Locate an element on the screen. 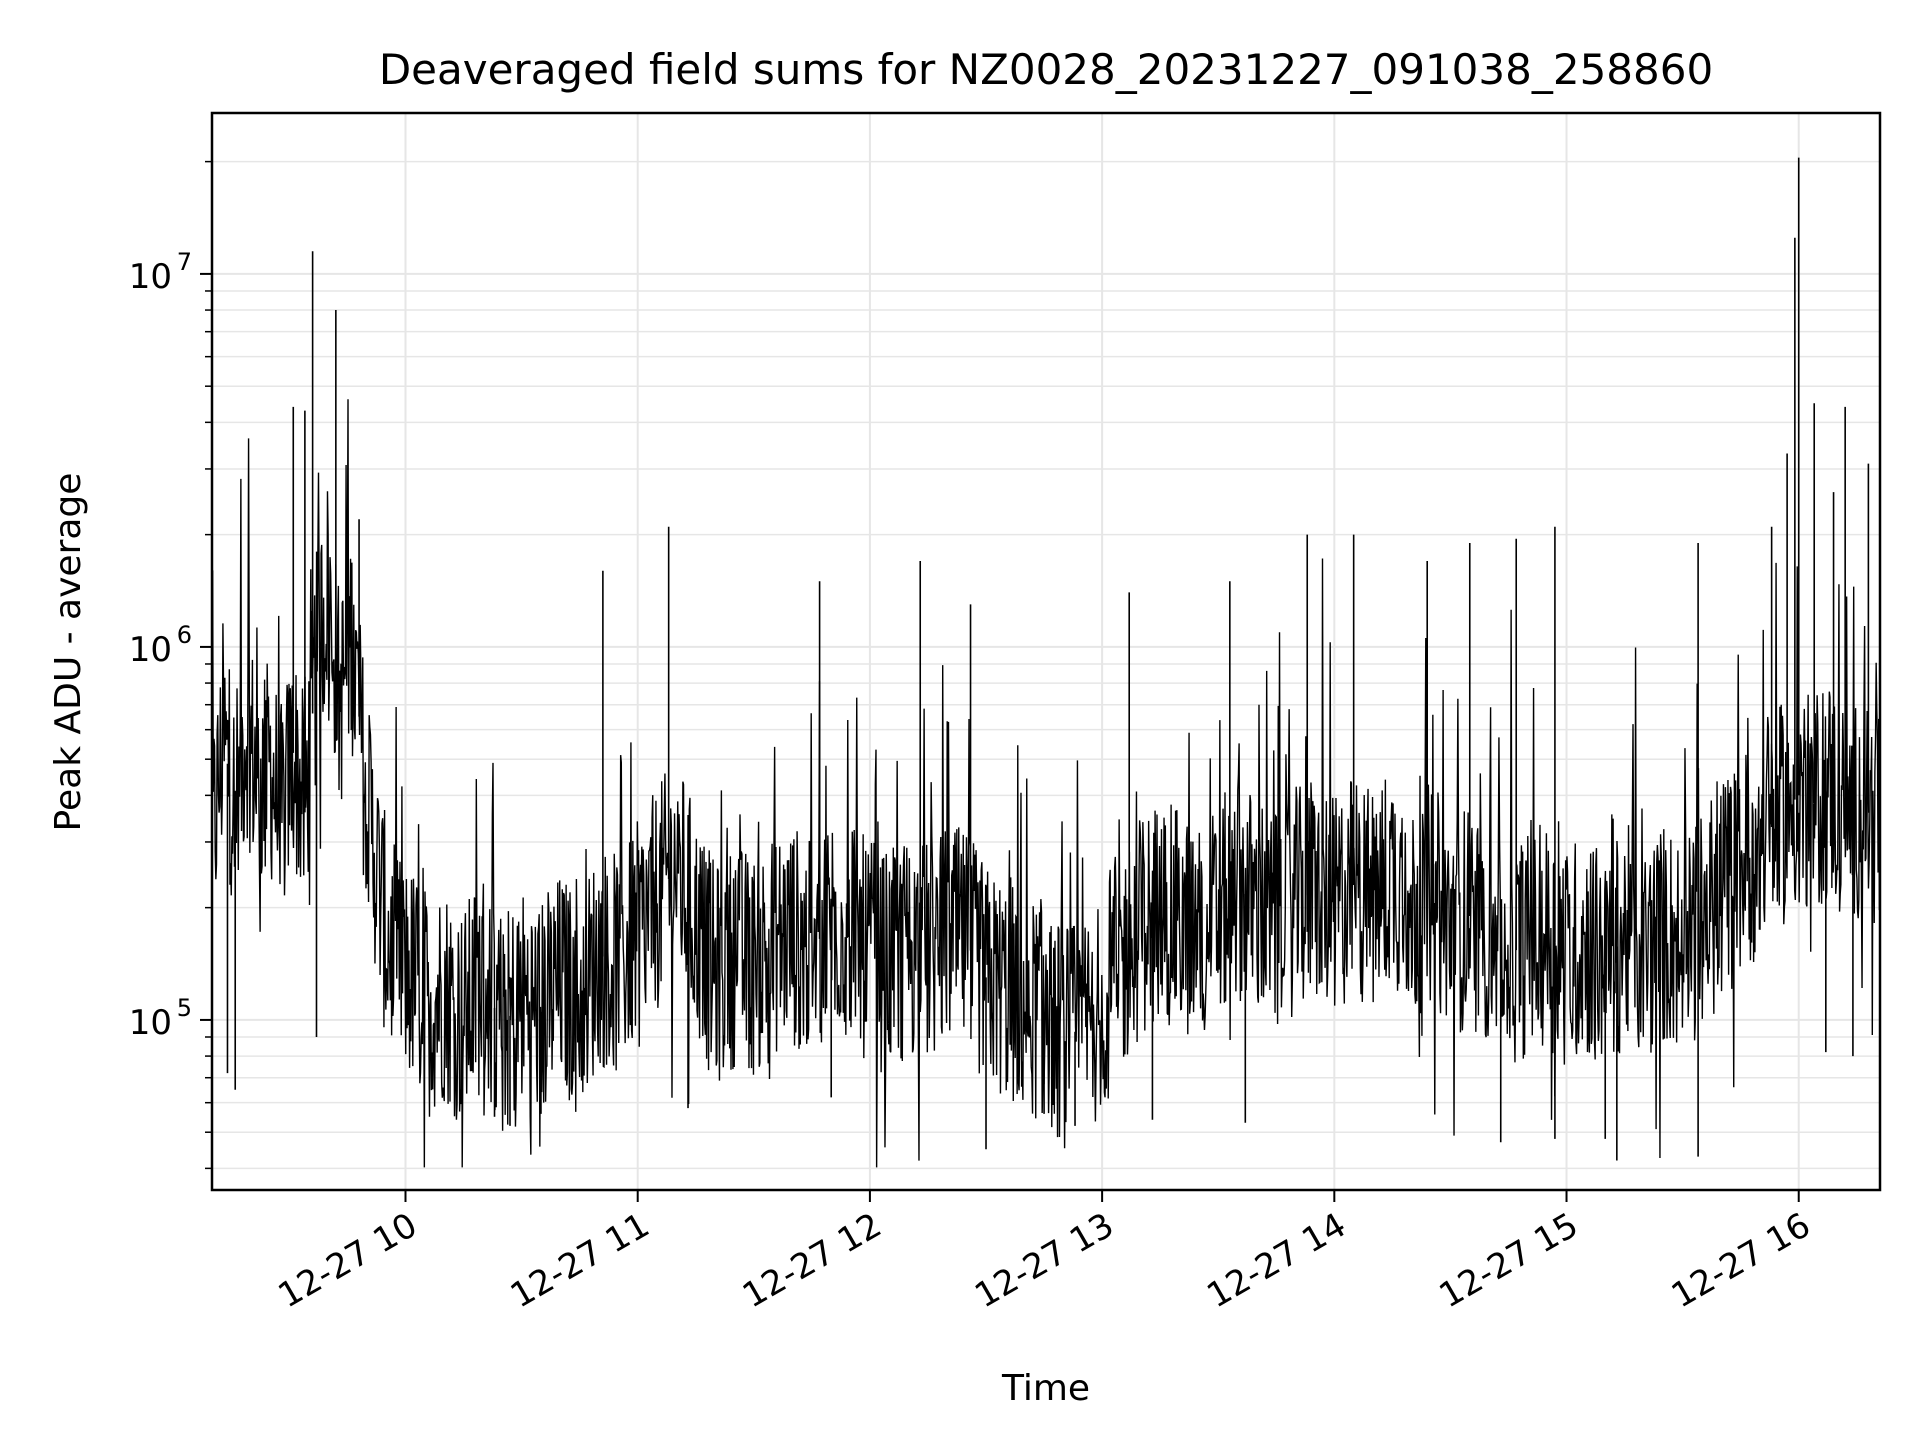 The image size is (1920, 1444). x-axis-label: Time is located at coordinates (1045, 1388).